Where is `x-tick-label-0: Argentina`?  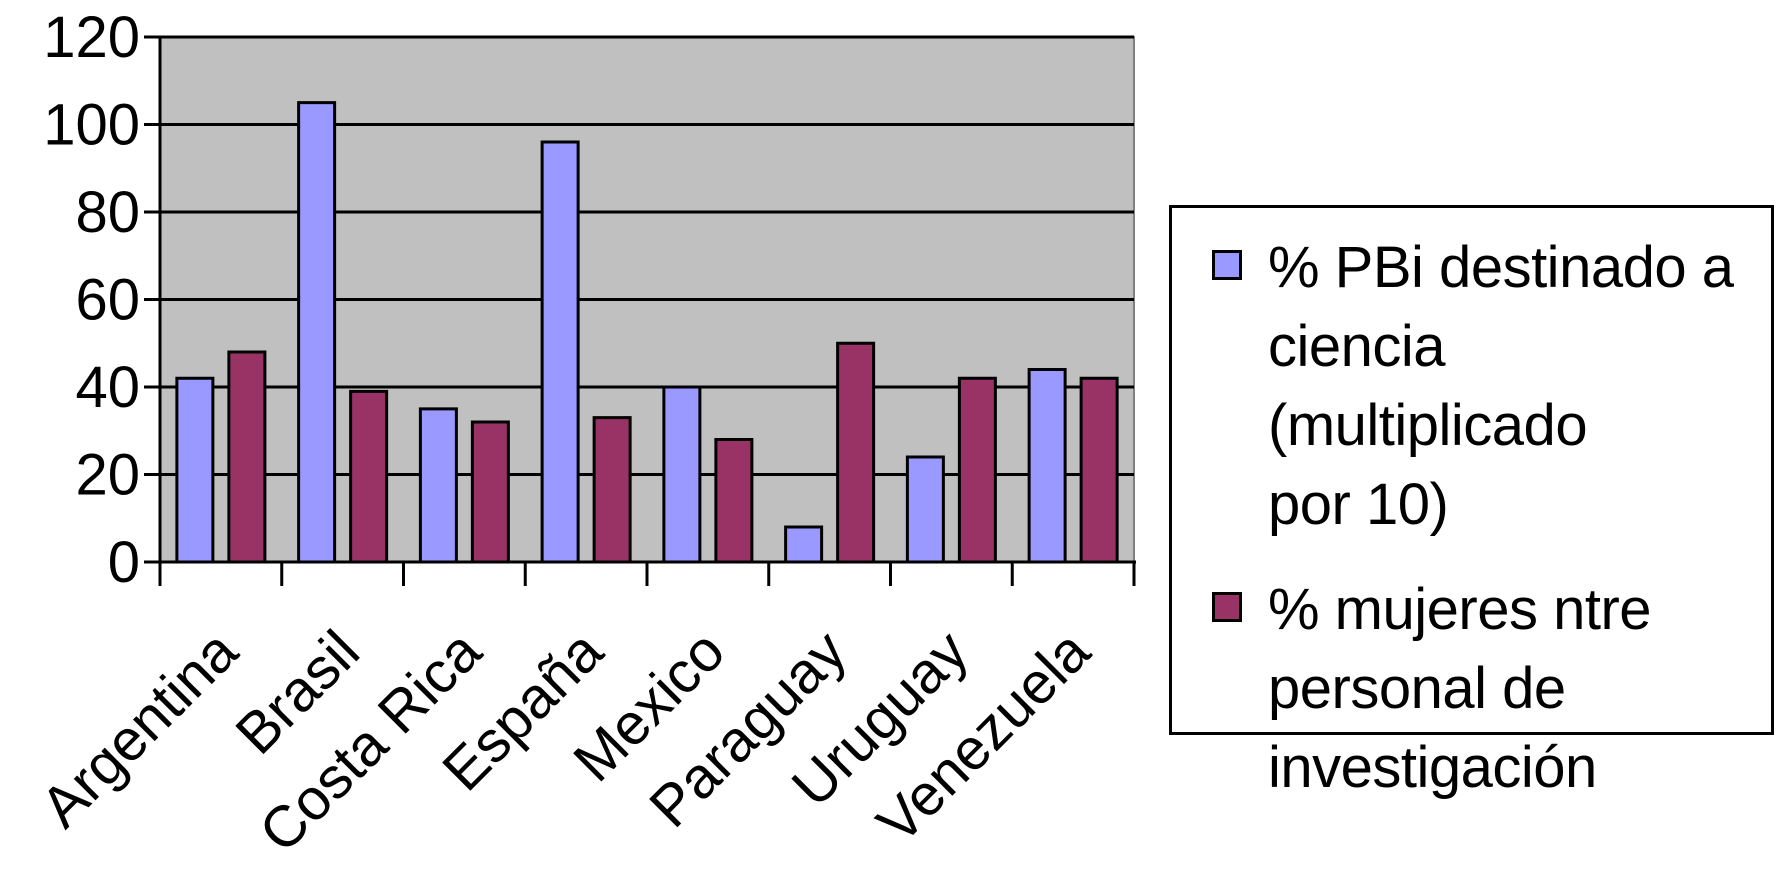 x-tick-label-0: Argentina is located at coordinates (140, 729).